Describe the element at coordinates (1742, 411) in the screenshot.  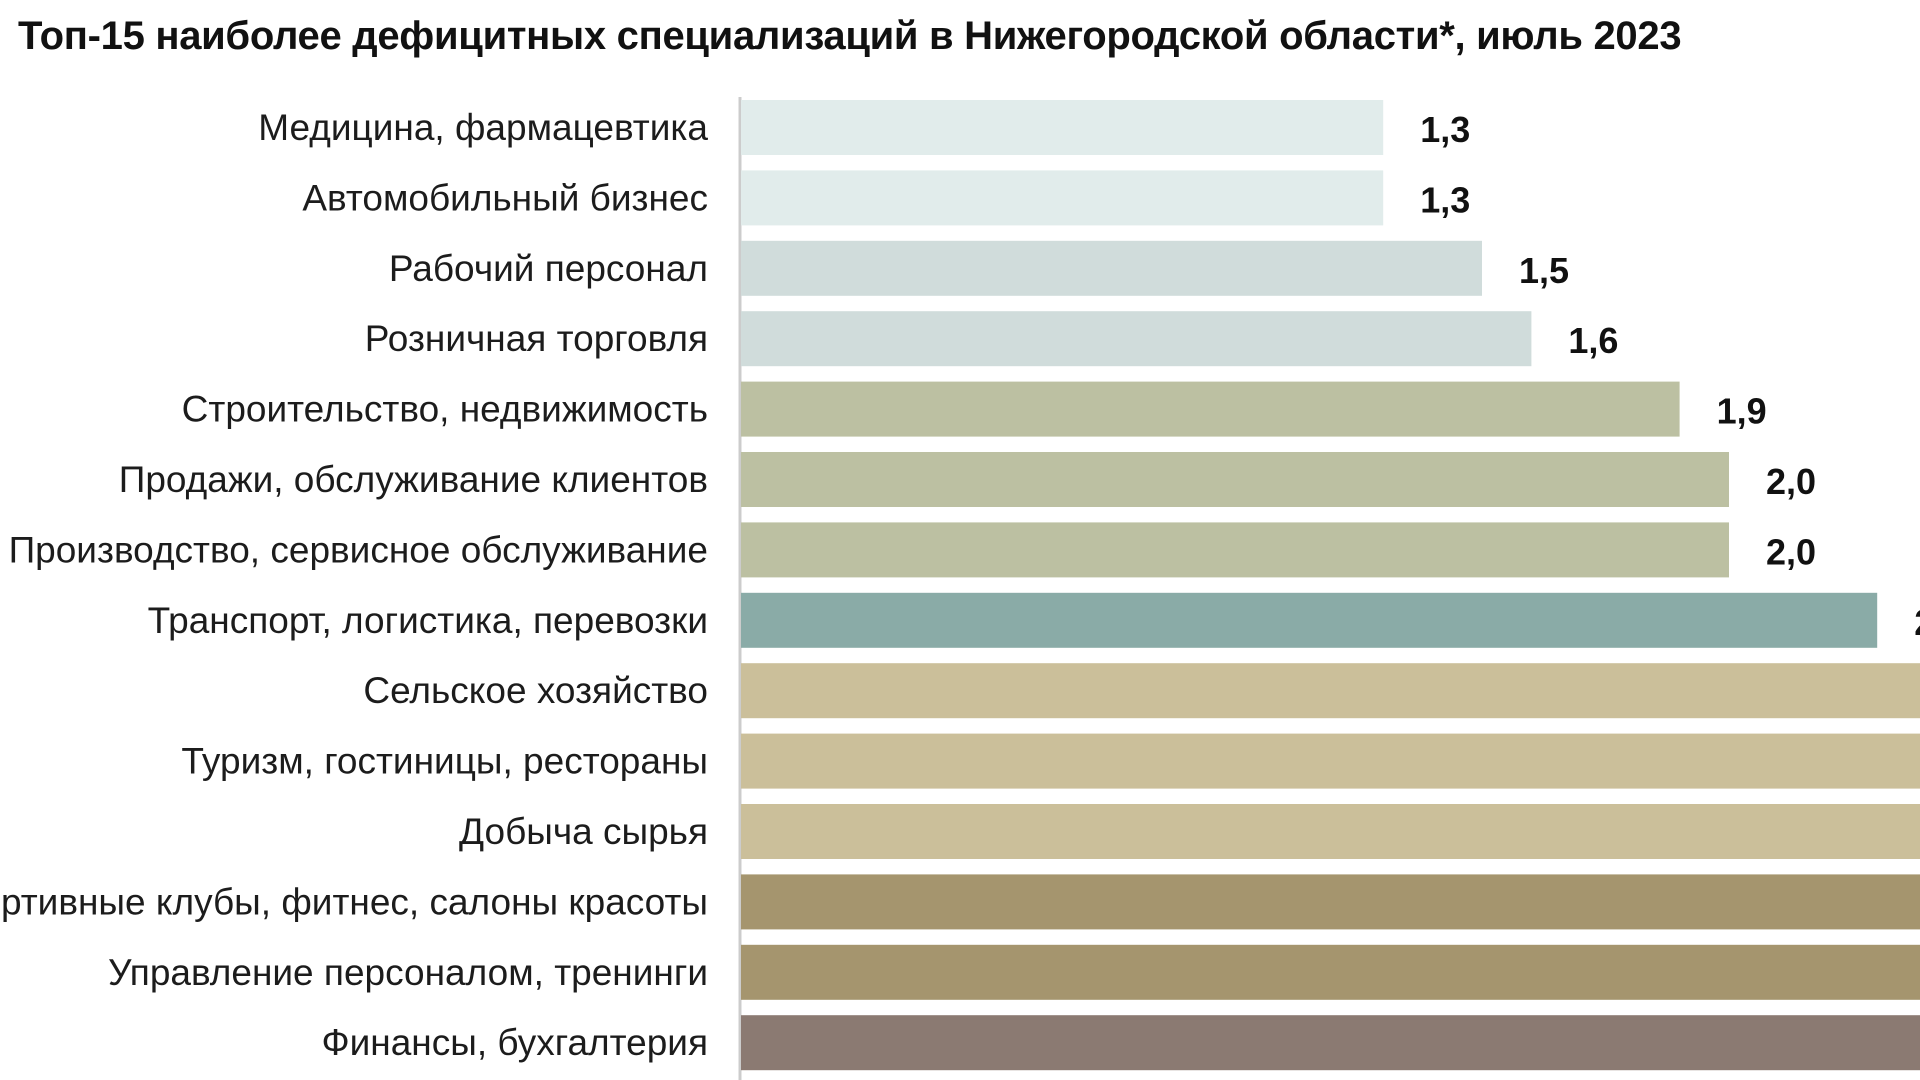
I see `value-label: 1,9` at that location.